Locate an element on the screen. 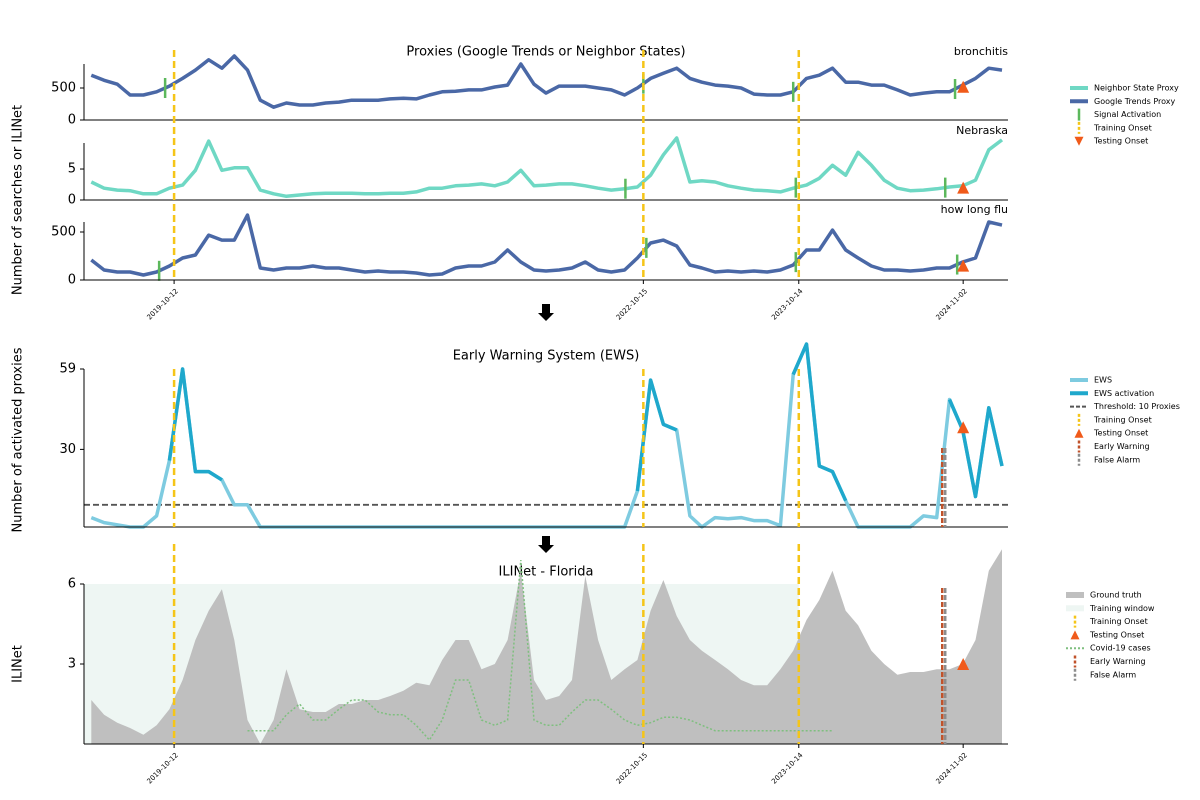 The height and width of the screenshot is (800, 1200). legend-label: Google Trends Proxy is located at coordinates (1135, 101).